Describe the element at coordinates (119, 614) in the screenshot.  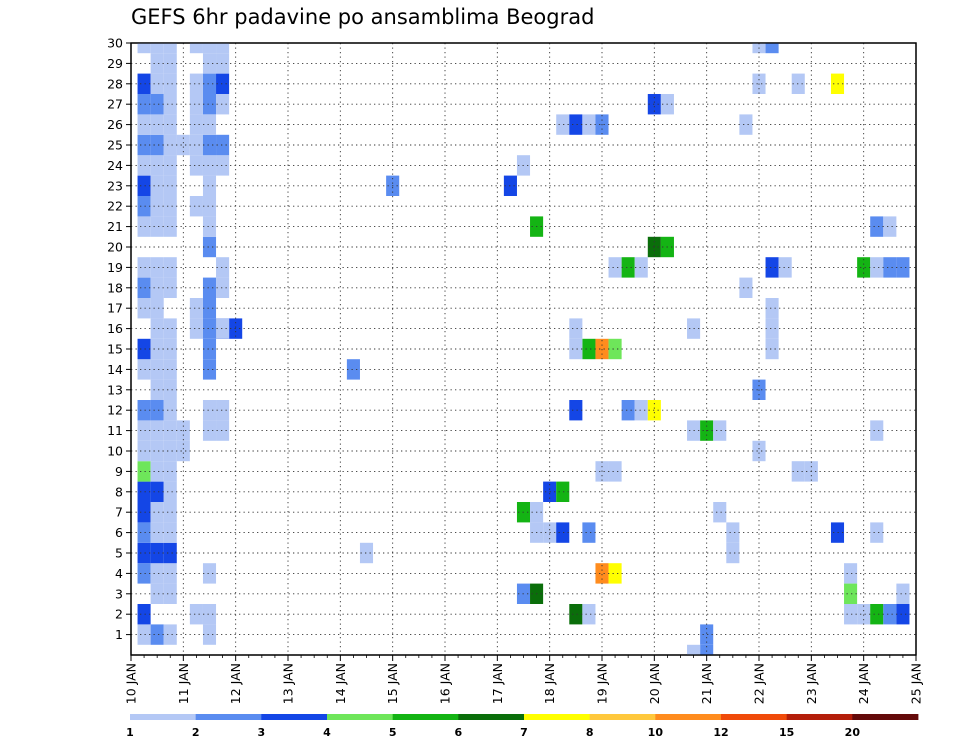
I see `y-tick-label: 2` at that location.